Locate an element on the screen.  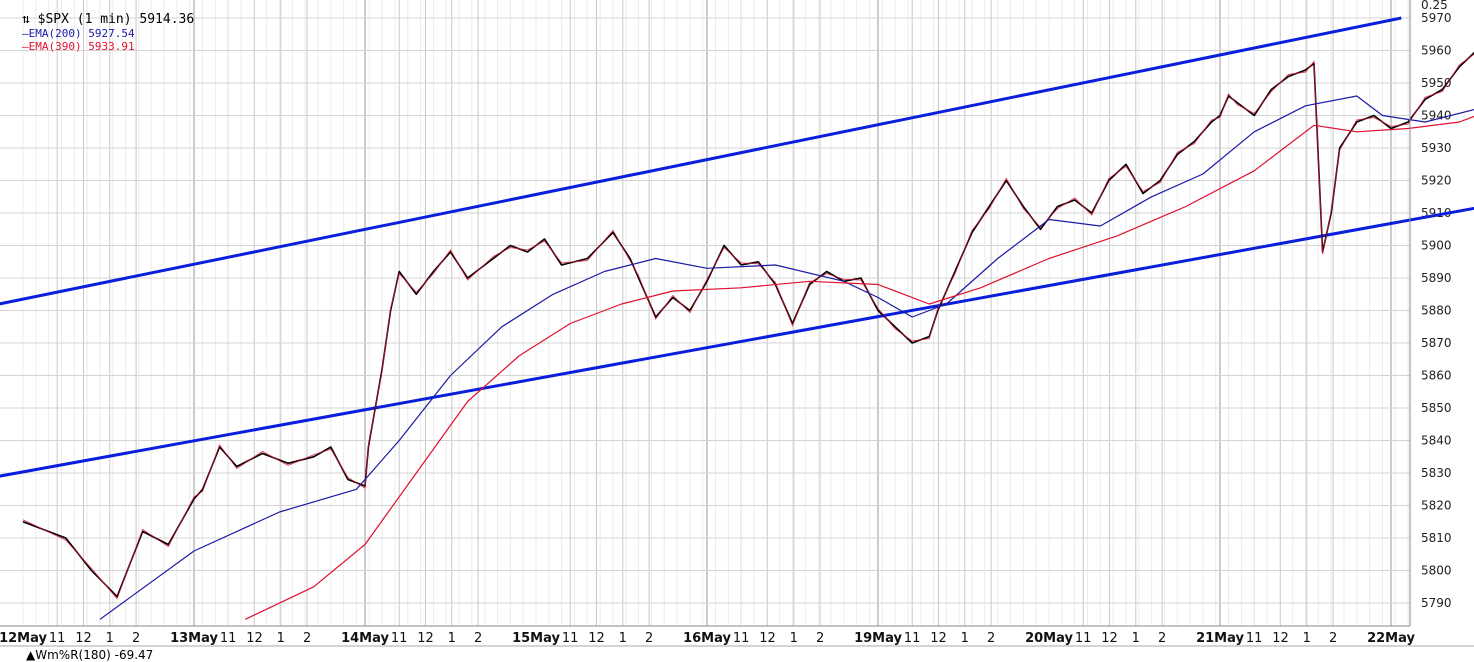
indicator-label: Wm%R(180) -69.47 is located at coordinates (94, 655).